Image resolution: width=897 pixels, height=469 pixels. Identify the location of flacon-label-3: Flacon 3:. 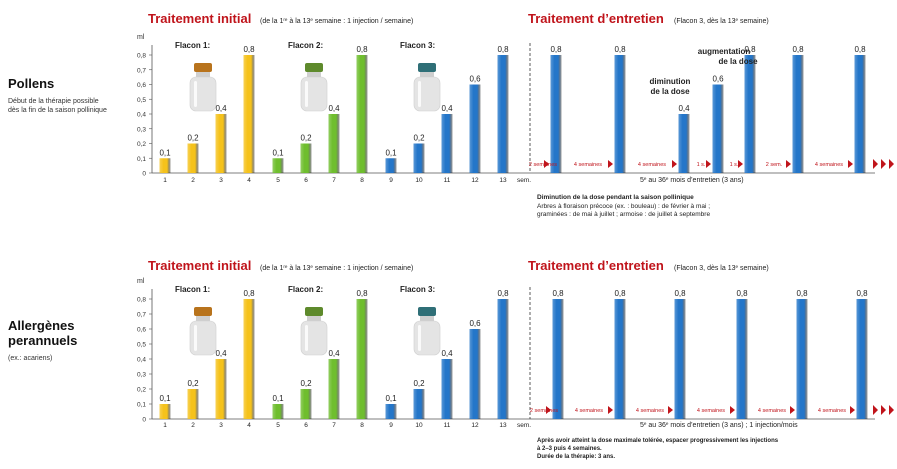
(417, 45).